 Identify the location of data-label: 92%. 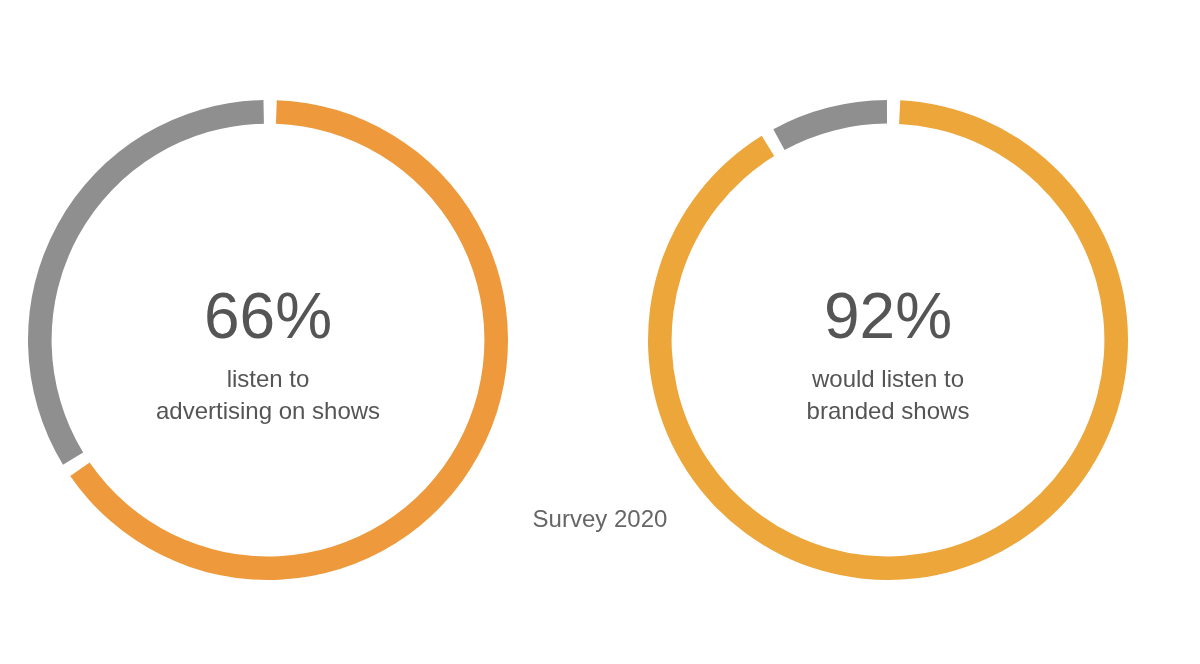
(888, 315).